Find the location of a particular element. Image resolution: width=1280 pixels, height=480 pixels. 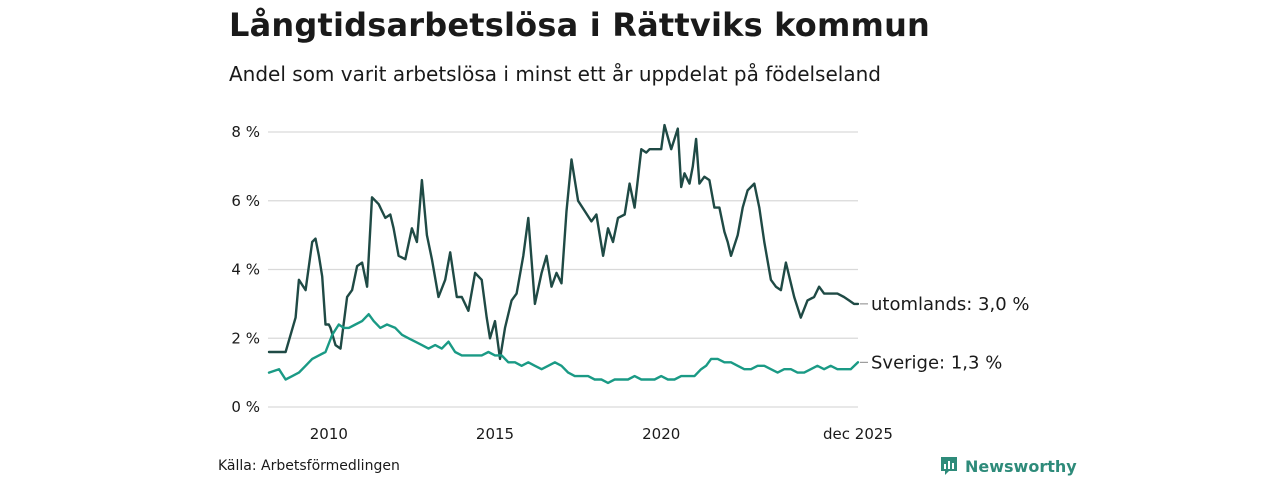

end-label-utomlands: utomlands: 3,0 % is located at coordinates (950, 304).